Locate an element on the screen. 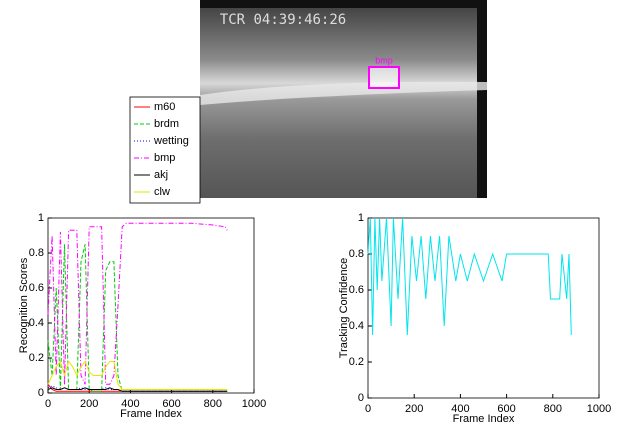 The height and width of the screenshot is (431, 620). box-label: bmp is located at coordinates (384, 60).